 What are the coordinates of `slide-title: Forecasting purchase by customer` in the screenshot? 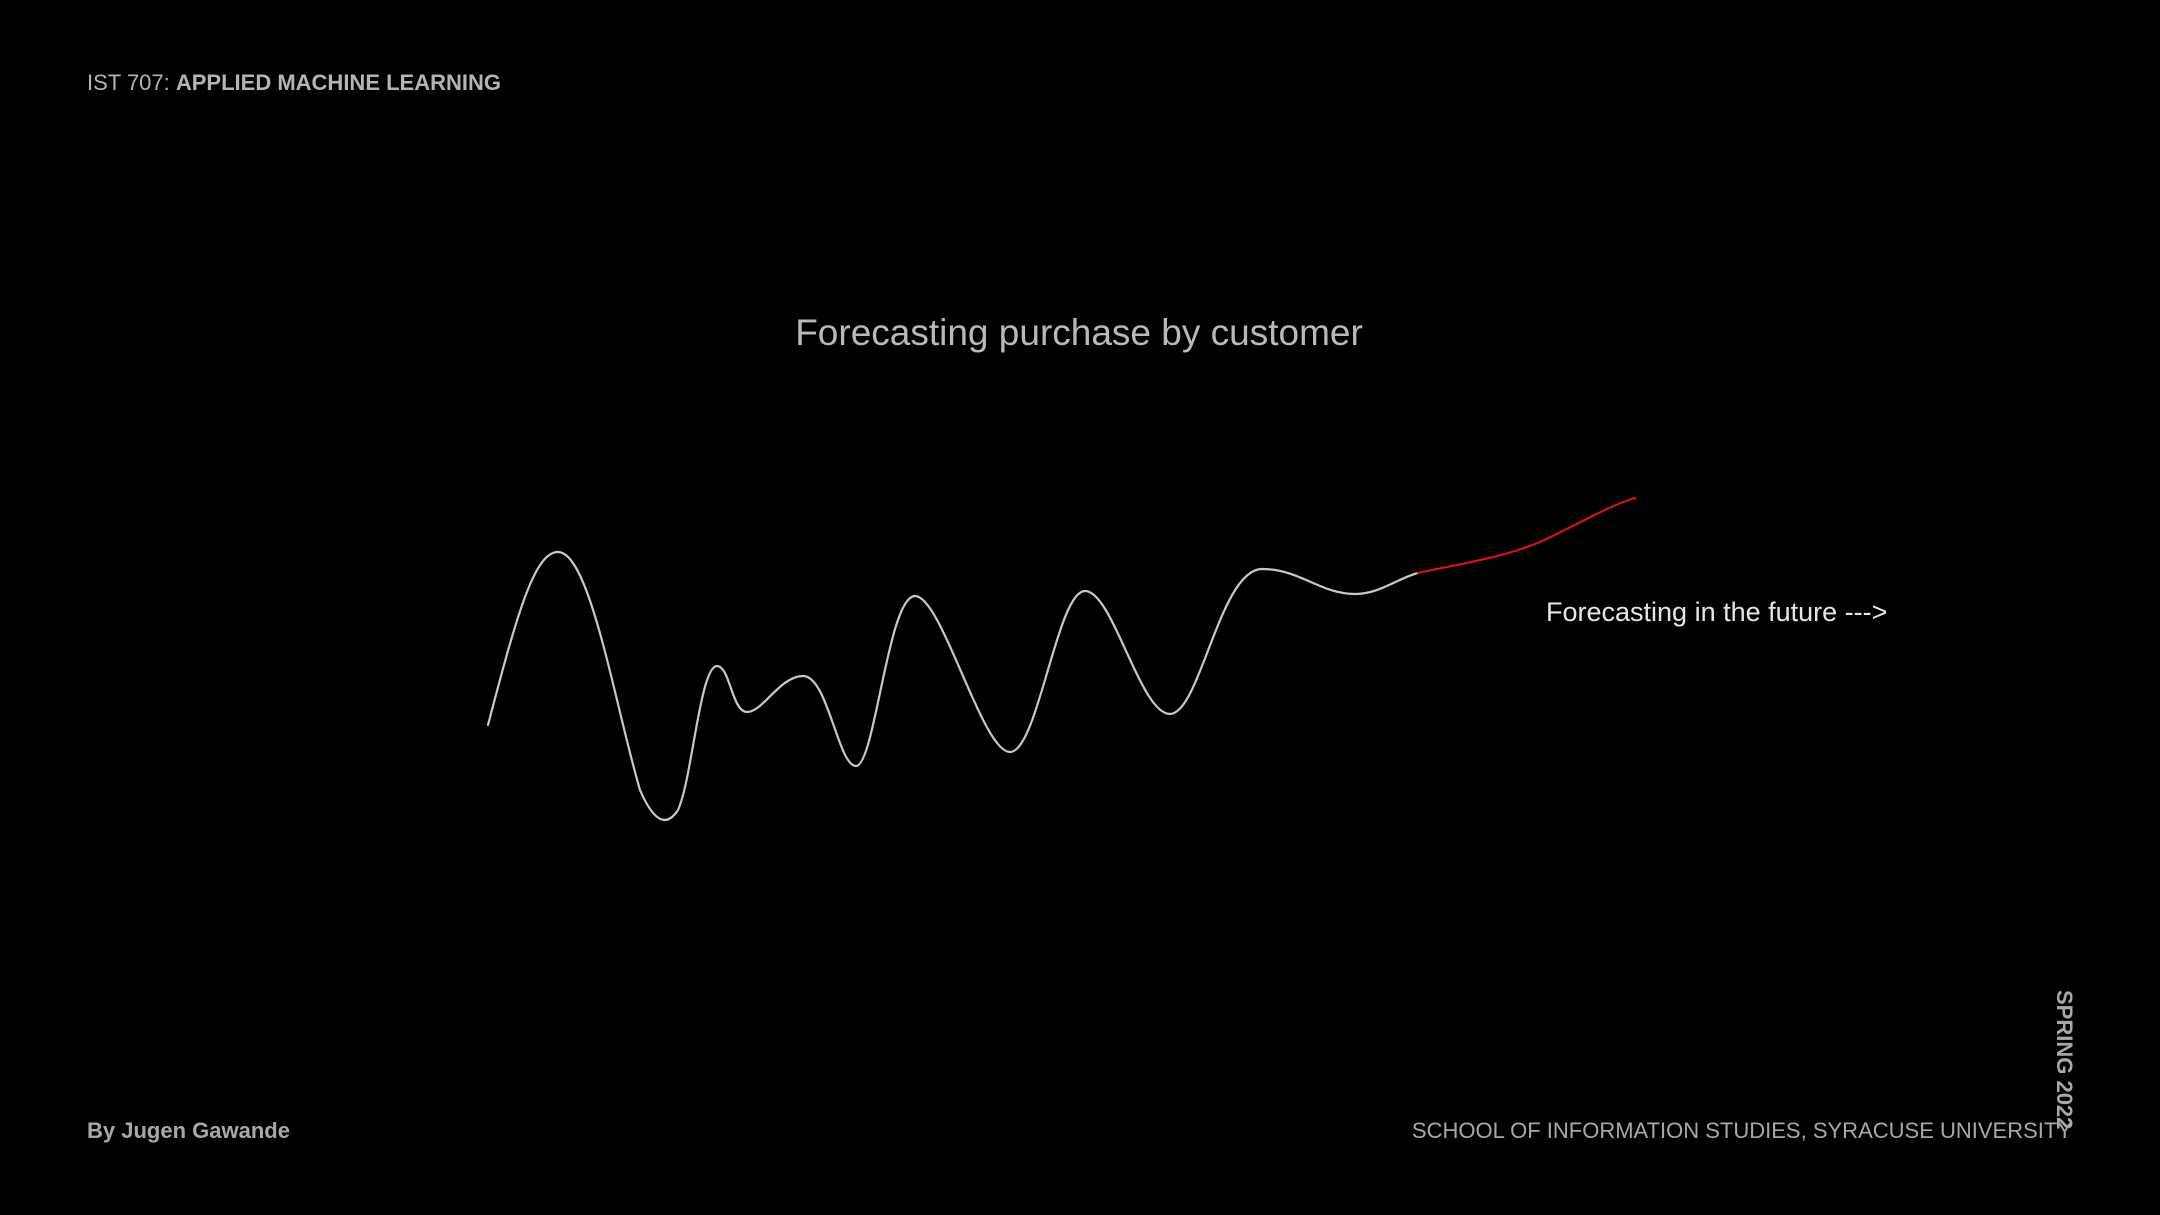 It's located at (1080, 333).